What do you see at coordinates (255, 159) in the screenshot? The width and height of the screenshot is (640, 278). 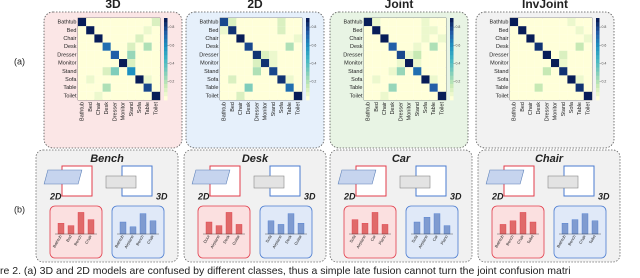 I see `object-name: Desk` at bounding box center [255, 159].